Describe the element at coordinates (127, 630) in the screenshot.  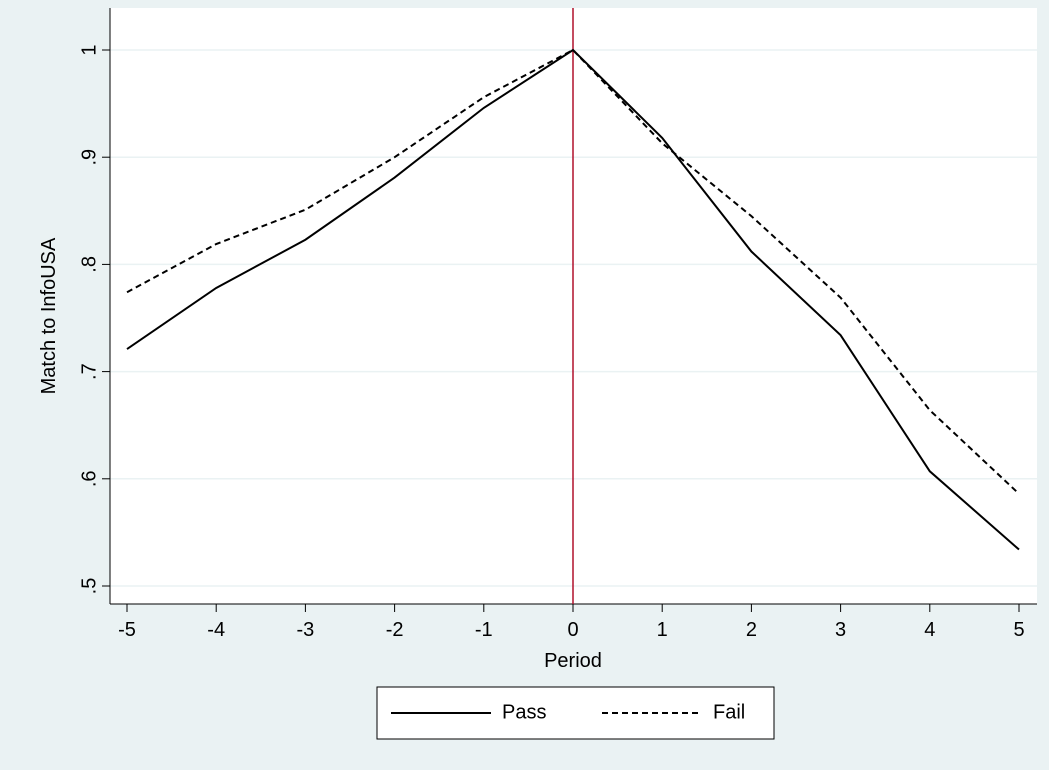
I see `x-tick-label: -5` at that location.